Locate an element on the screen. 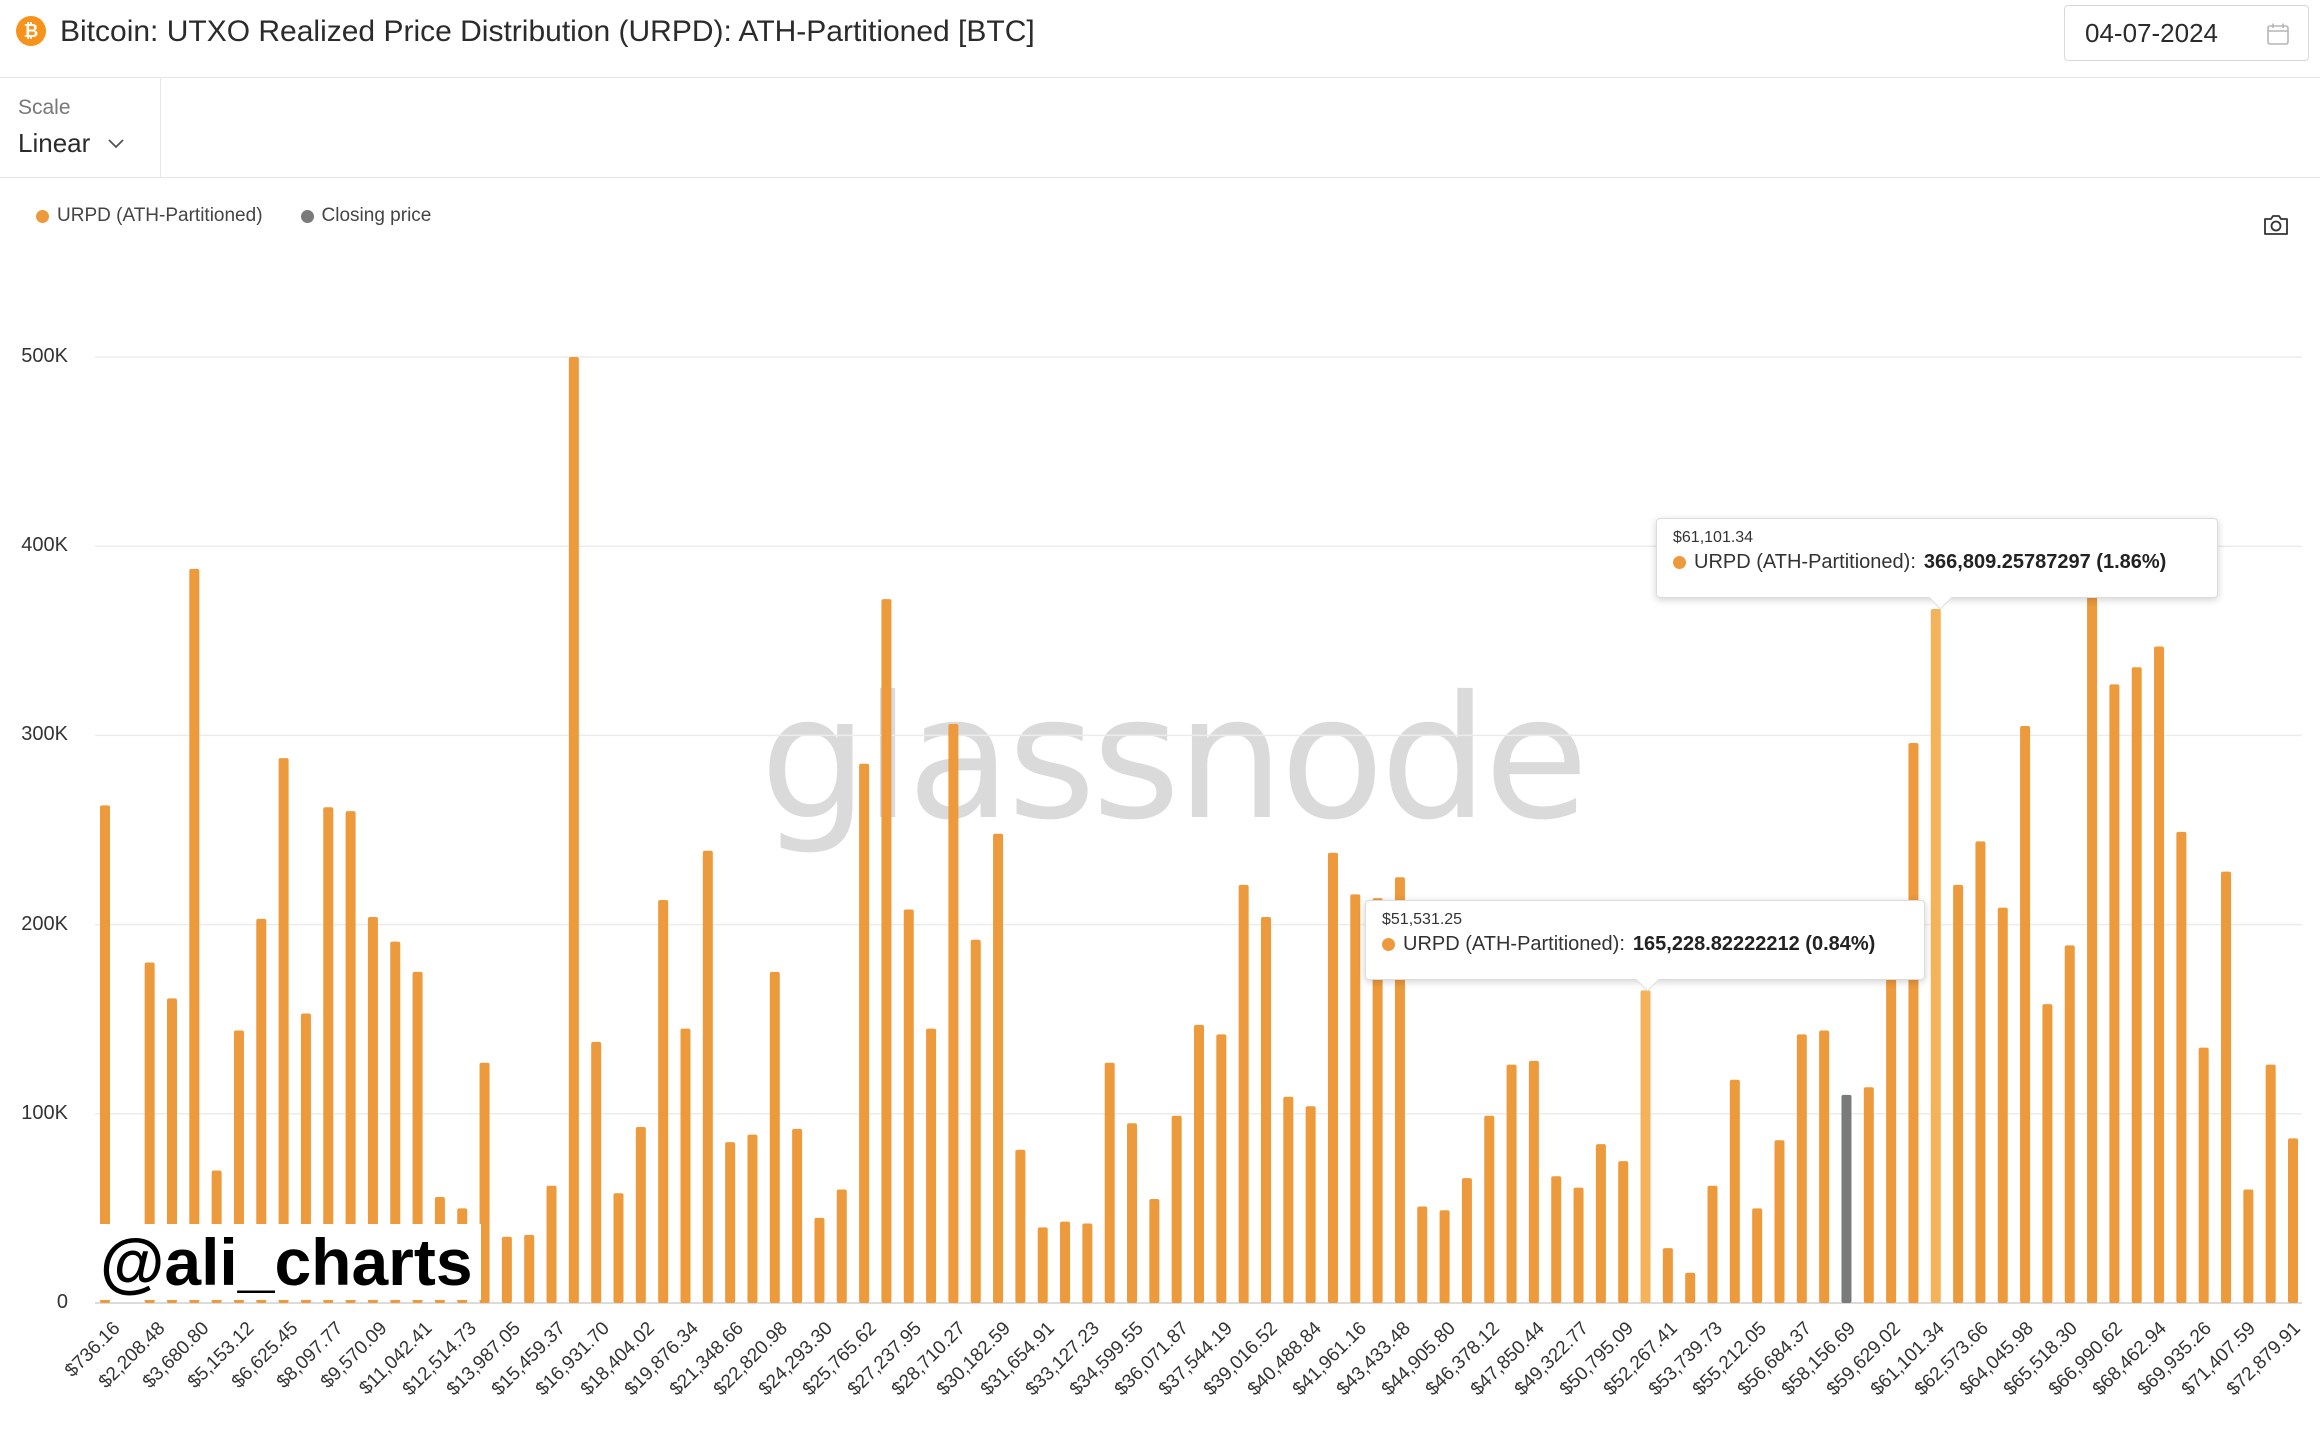 This screenshot has height=1444, width=2320. scale-selector: Scale Linear is located at coordinates (80, 128).